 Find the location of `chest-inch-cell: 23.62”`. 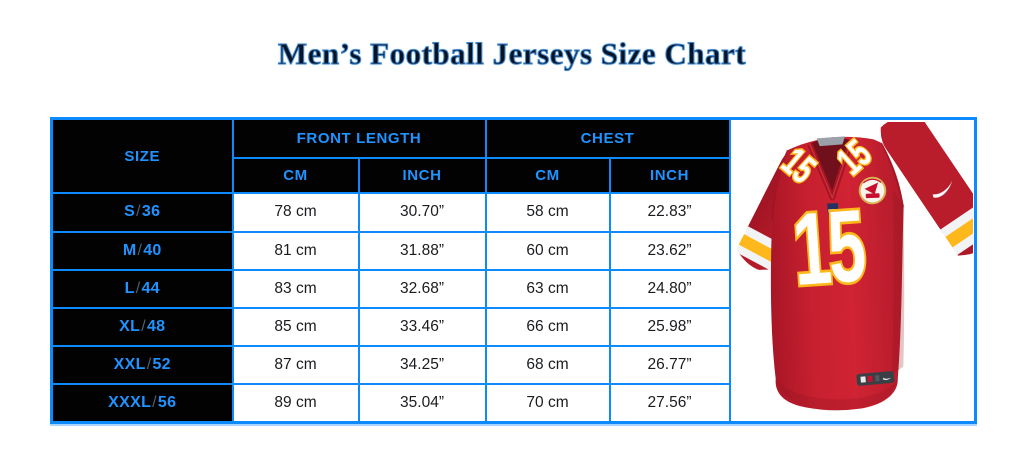

chest-inch-cell: 23.62” is located at coordinates (669, 250).